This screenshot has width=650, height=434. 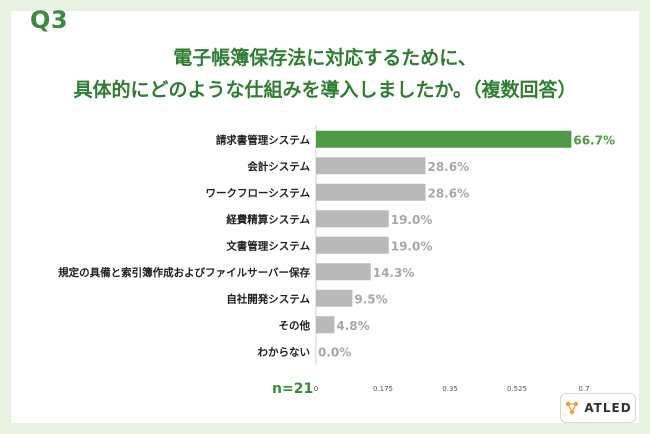 I want to click on data-label: 9.5%, so click(x=370, y=299).